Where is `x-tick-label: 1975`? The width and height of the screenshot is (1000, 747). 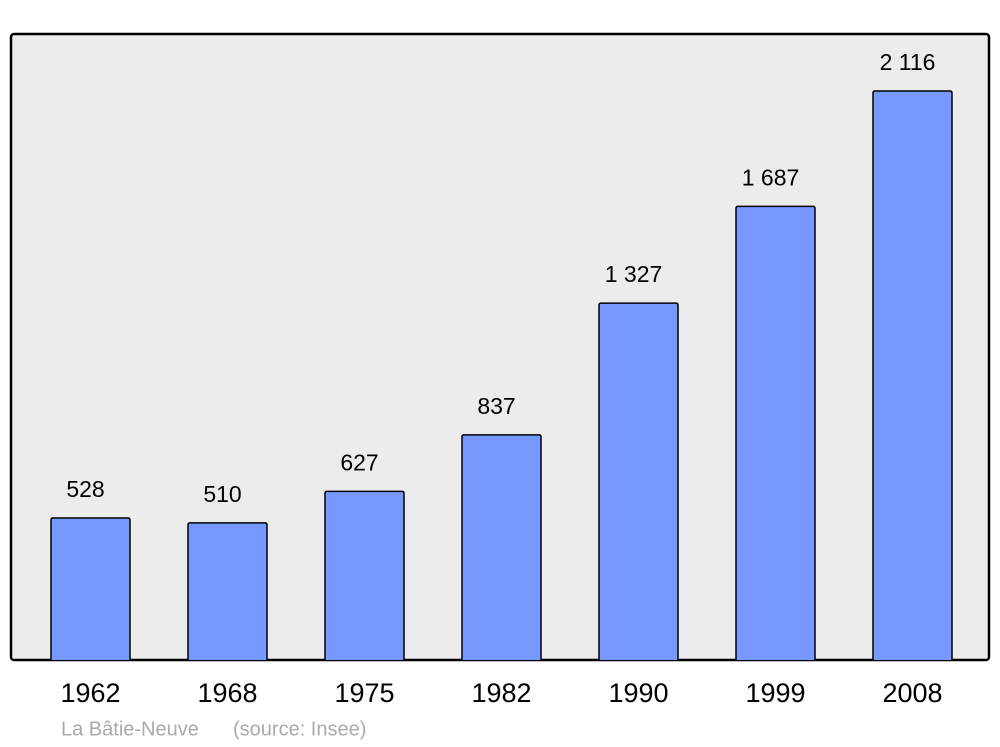
x-tick-label: 1975 is located at coordinates (364, 693).